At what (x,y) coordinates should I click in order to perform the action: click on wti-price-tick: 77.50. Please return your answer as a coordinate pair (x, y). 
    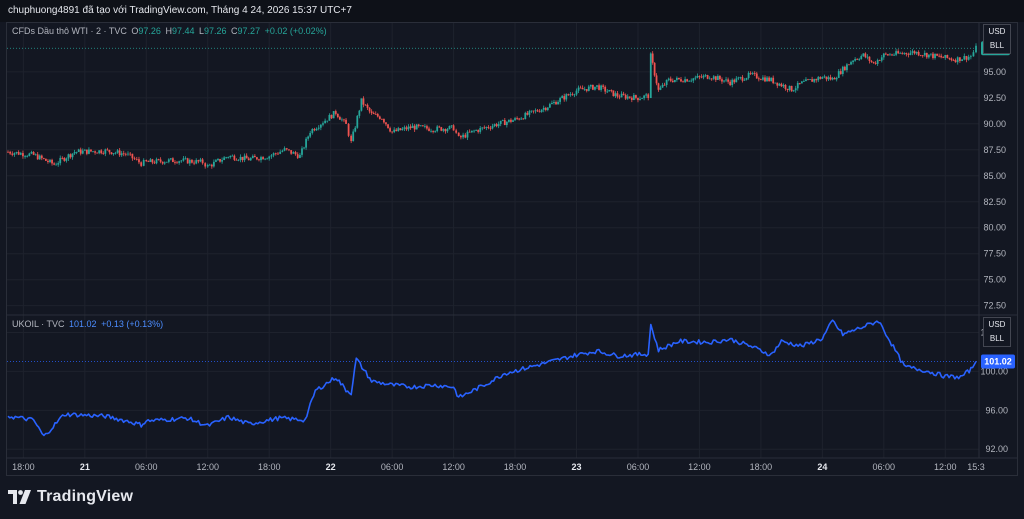
    Looking at the image, I should click on (994, 254).